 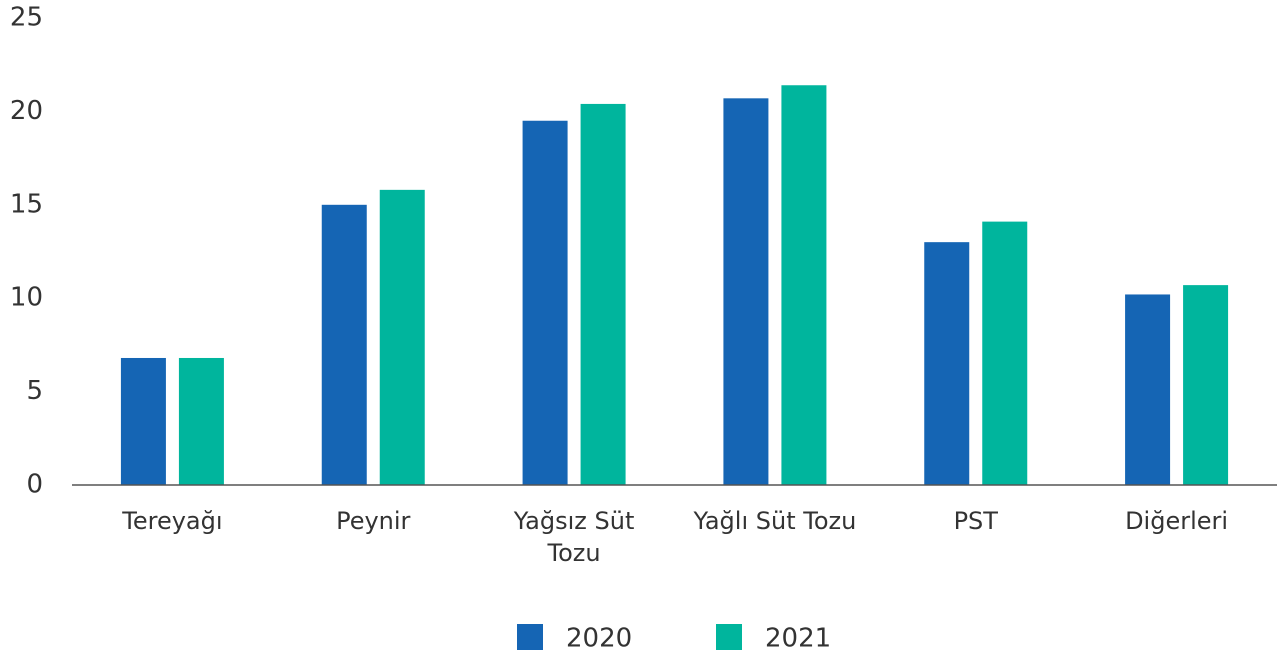 I want to click on x-tick-label: PST, so click(x=975, y=521).